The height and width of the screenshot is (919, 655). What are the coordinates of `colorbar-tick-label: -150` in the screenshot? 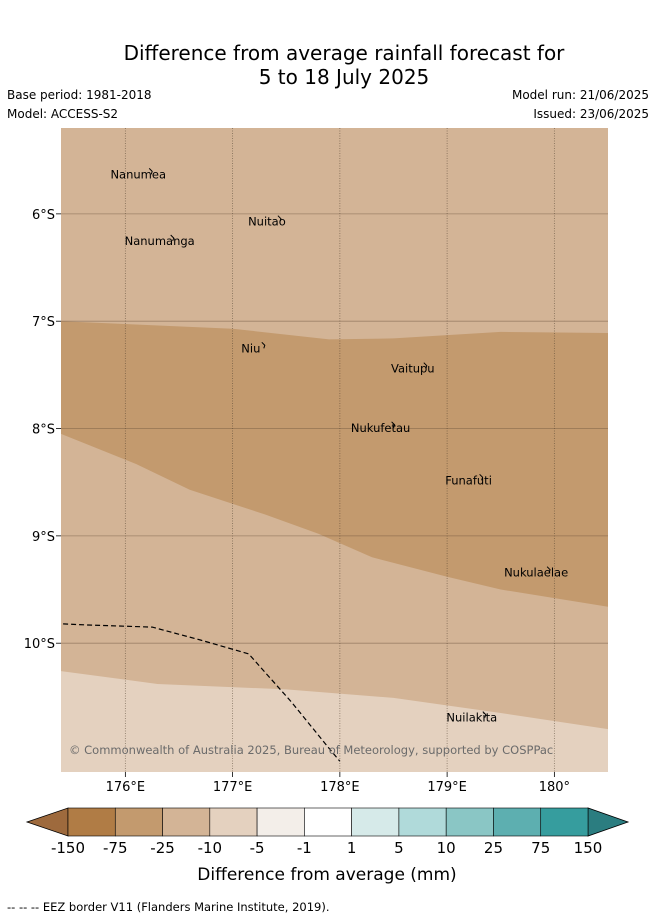 It's located at (68, 848).